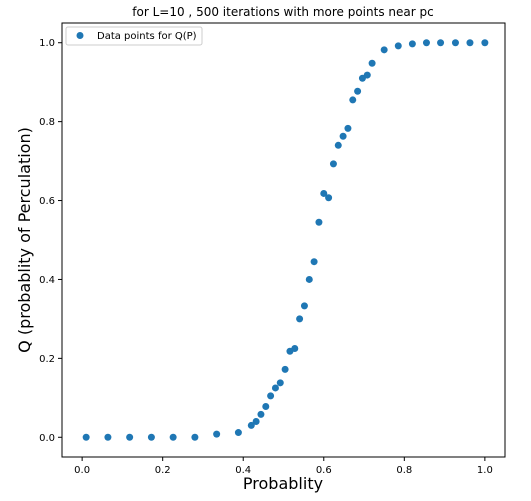 The width and height of the screenshot is (531, 501). I want to click on x-tick-label: 0.6, so click(324, 470).